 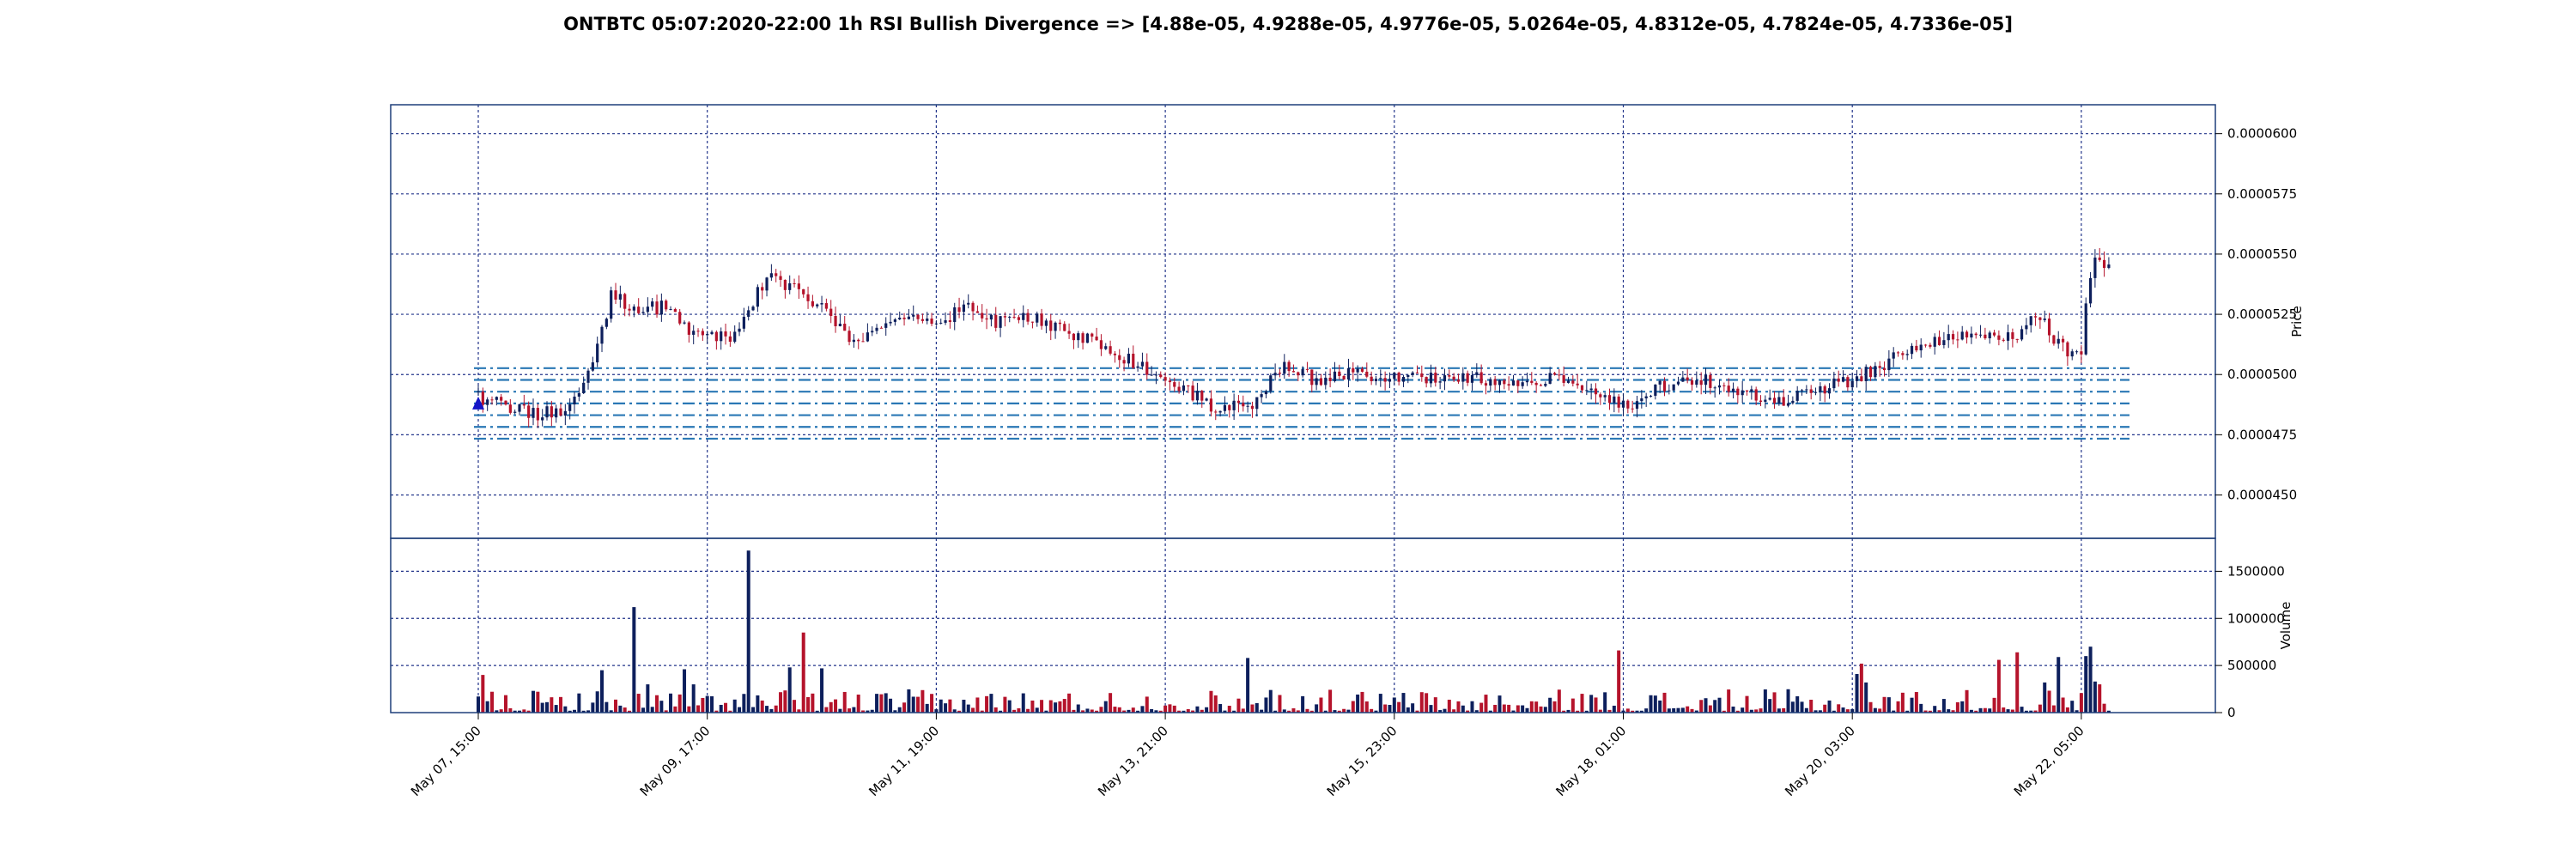 I want to click on volume-axis: 0 500000 1000000 1500000, so click(x=2250, y=641).